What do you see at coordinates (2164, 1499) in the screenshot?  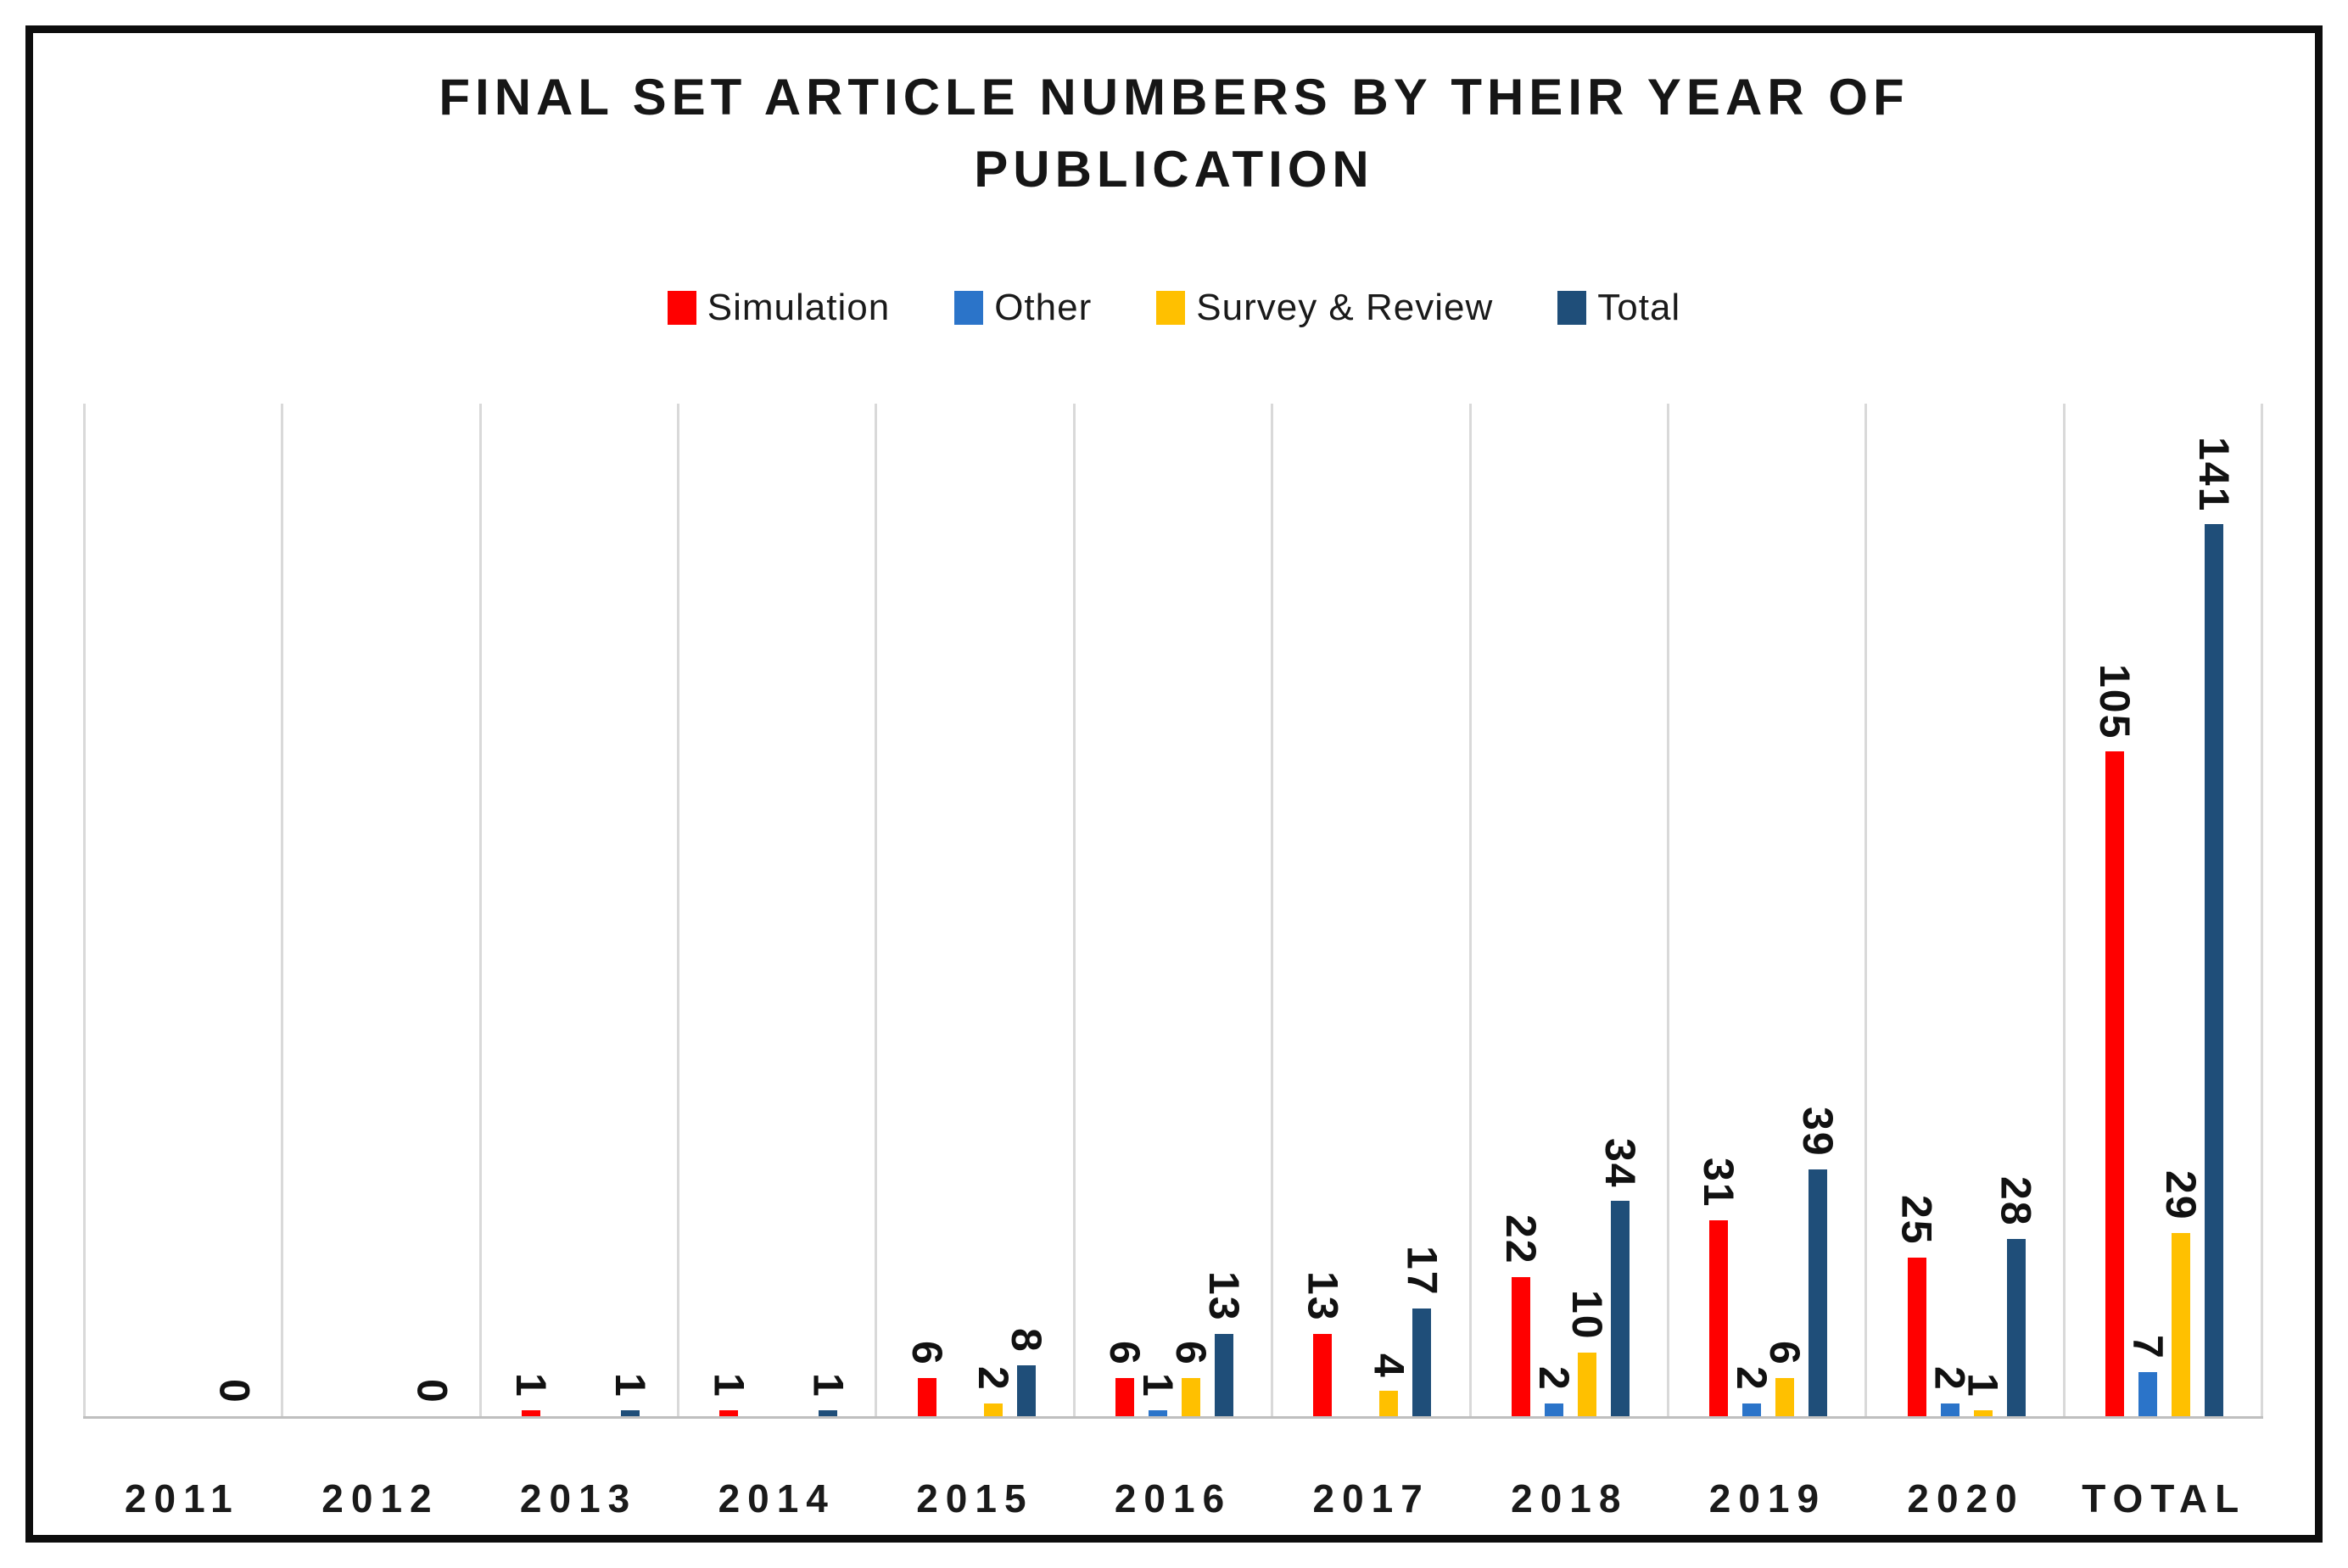 I see `x-axis-label-total: TOTAL` at bounding box center [2164, 1499].